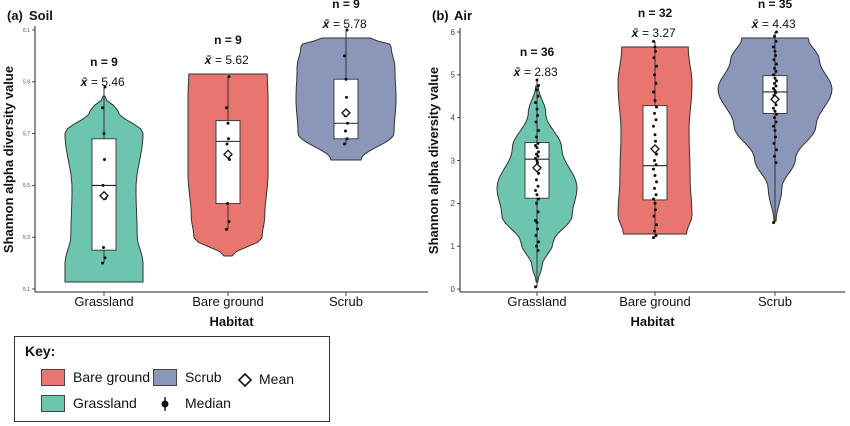  What do you see at coordinates (440, 15) in the screenshot?
I see `panel-label: (b)` at bounding box center [440, 15].